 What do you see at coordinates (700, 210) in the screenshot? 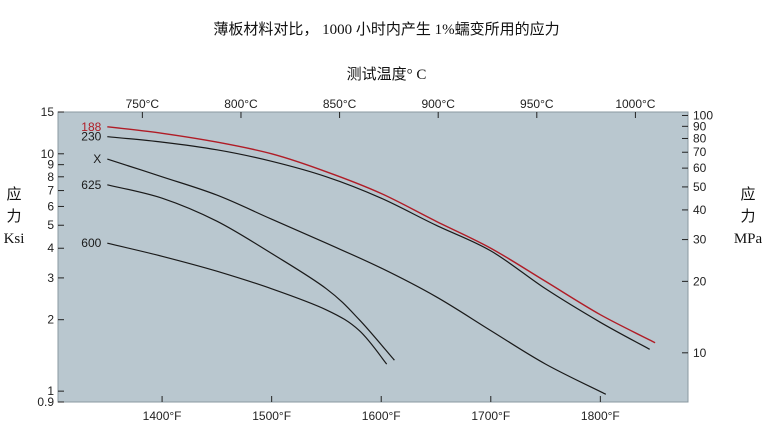
I see `right-tick-label: 40` at bounding box center [700, 210].